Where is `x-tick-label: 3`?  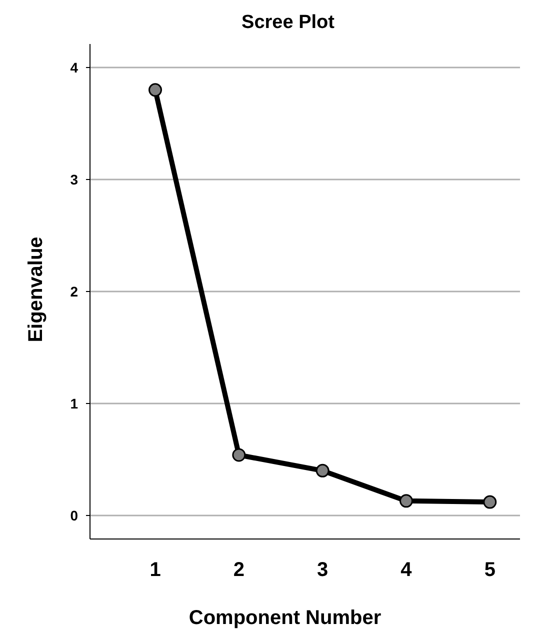 x-tick-label: 3 is located at coordinates (322, 570).